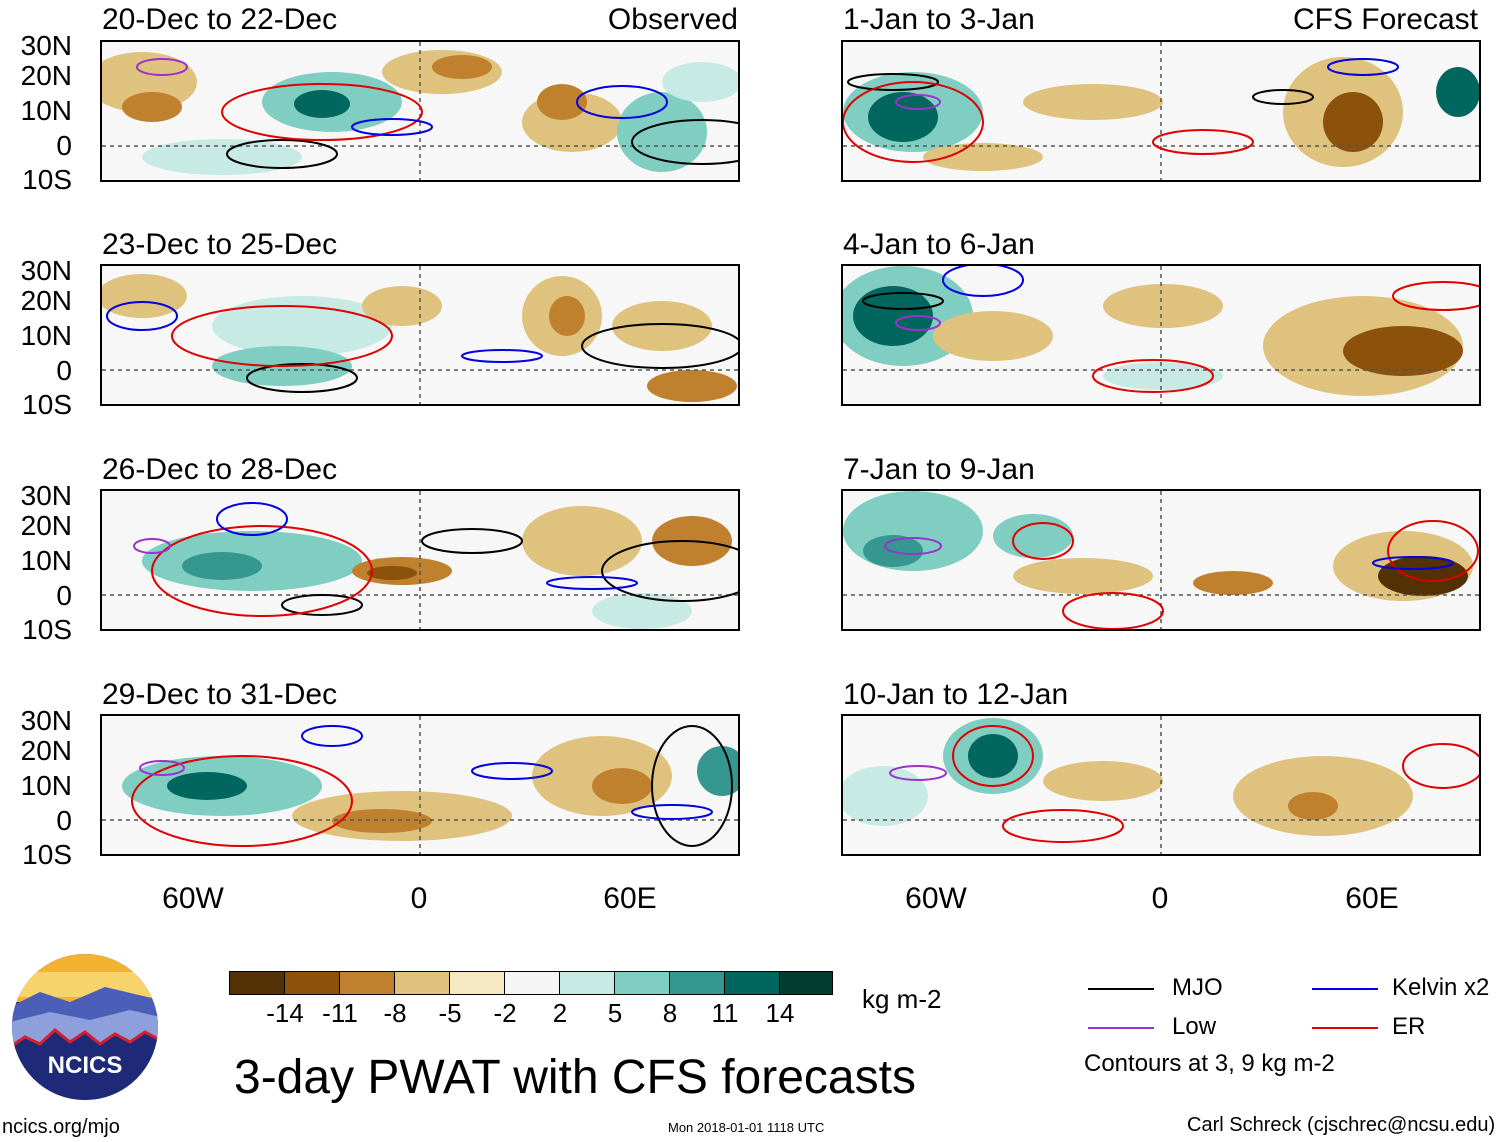 The width and height of the screenshot is (1510, 1142). What do you see at coordinates (746, 1127) in the screenshot?
I see `footer-timestamp: Mon 2018-01-01 1118 UTC` at bounding box center [746, 1127].